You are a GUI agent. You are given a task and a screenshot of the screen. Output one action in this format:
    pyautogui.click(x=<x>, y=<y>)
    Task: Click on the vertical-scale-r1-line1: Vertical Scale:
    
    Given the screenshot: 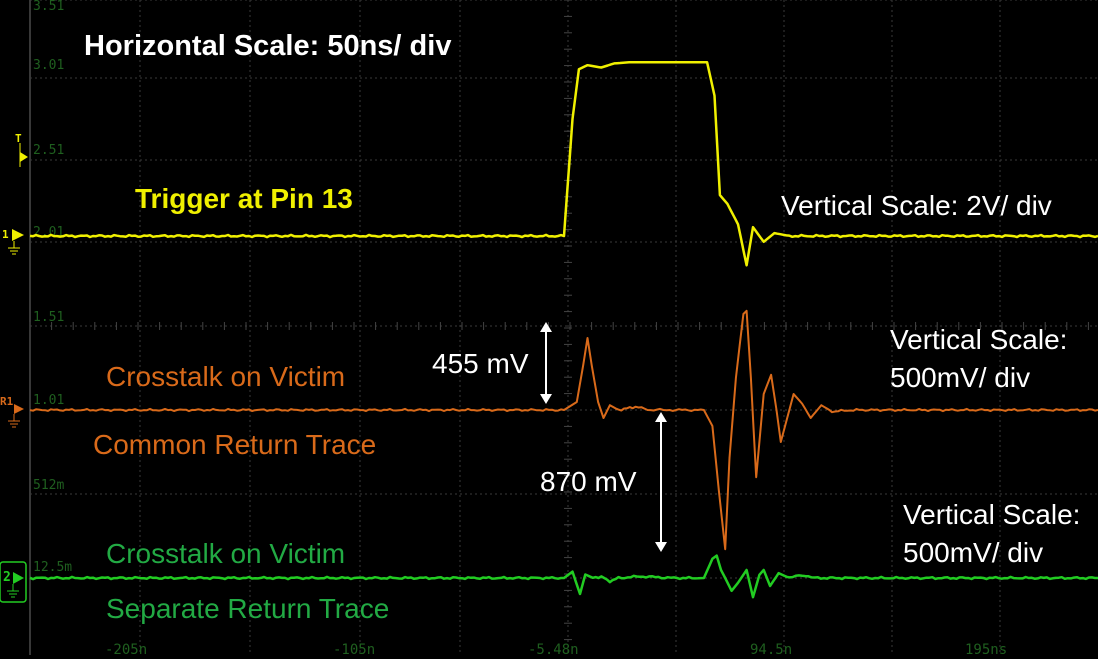 What is the action you would take?
    pyautogui.click(x=978, y=339)
    